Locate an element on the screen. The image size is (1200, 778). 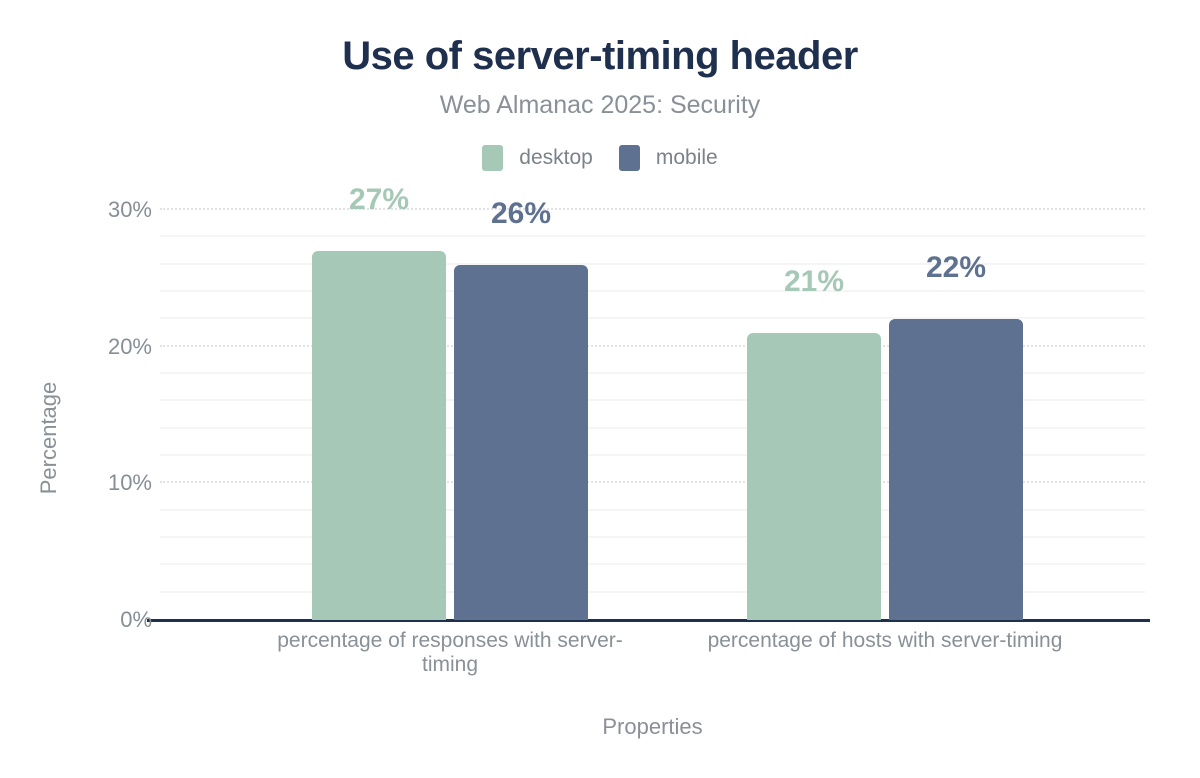
y-tick-label: 30% is located at coordinates (129, 209).